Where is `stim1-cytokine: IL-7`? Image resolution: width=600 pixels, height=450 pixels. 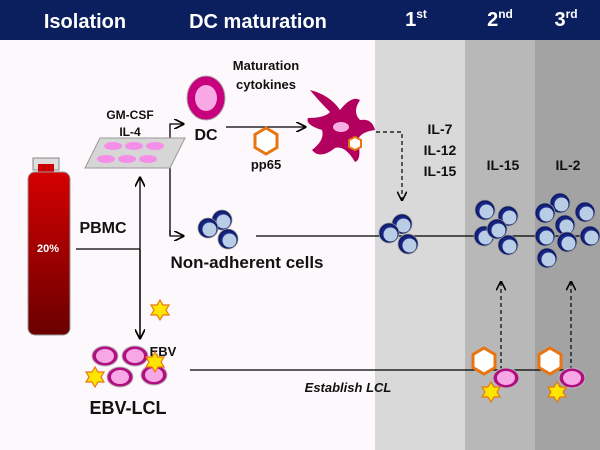
stim1-cytokine: IL-7 is located at coordinates (440, 129).